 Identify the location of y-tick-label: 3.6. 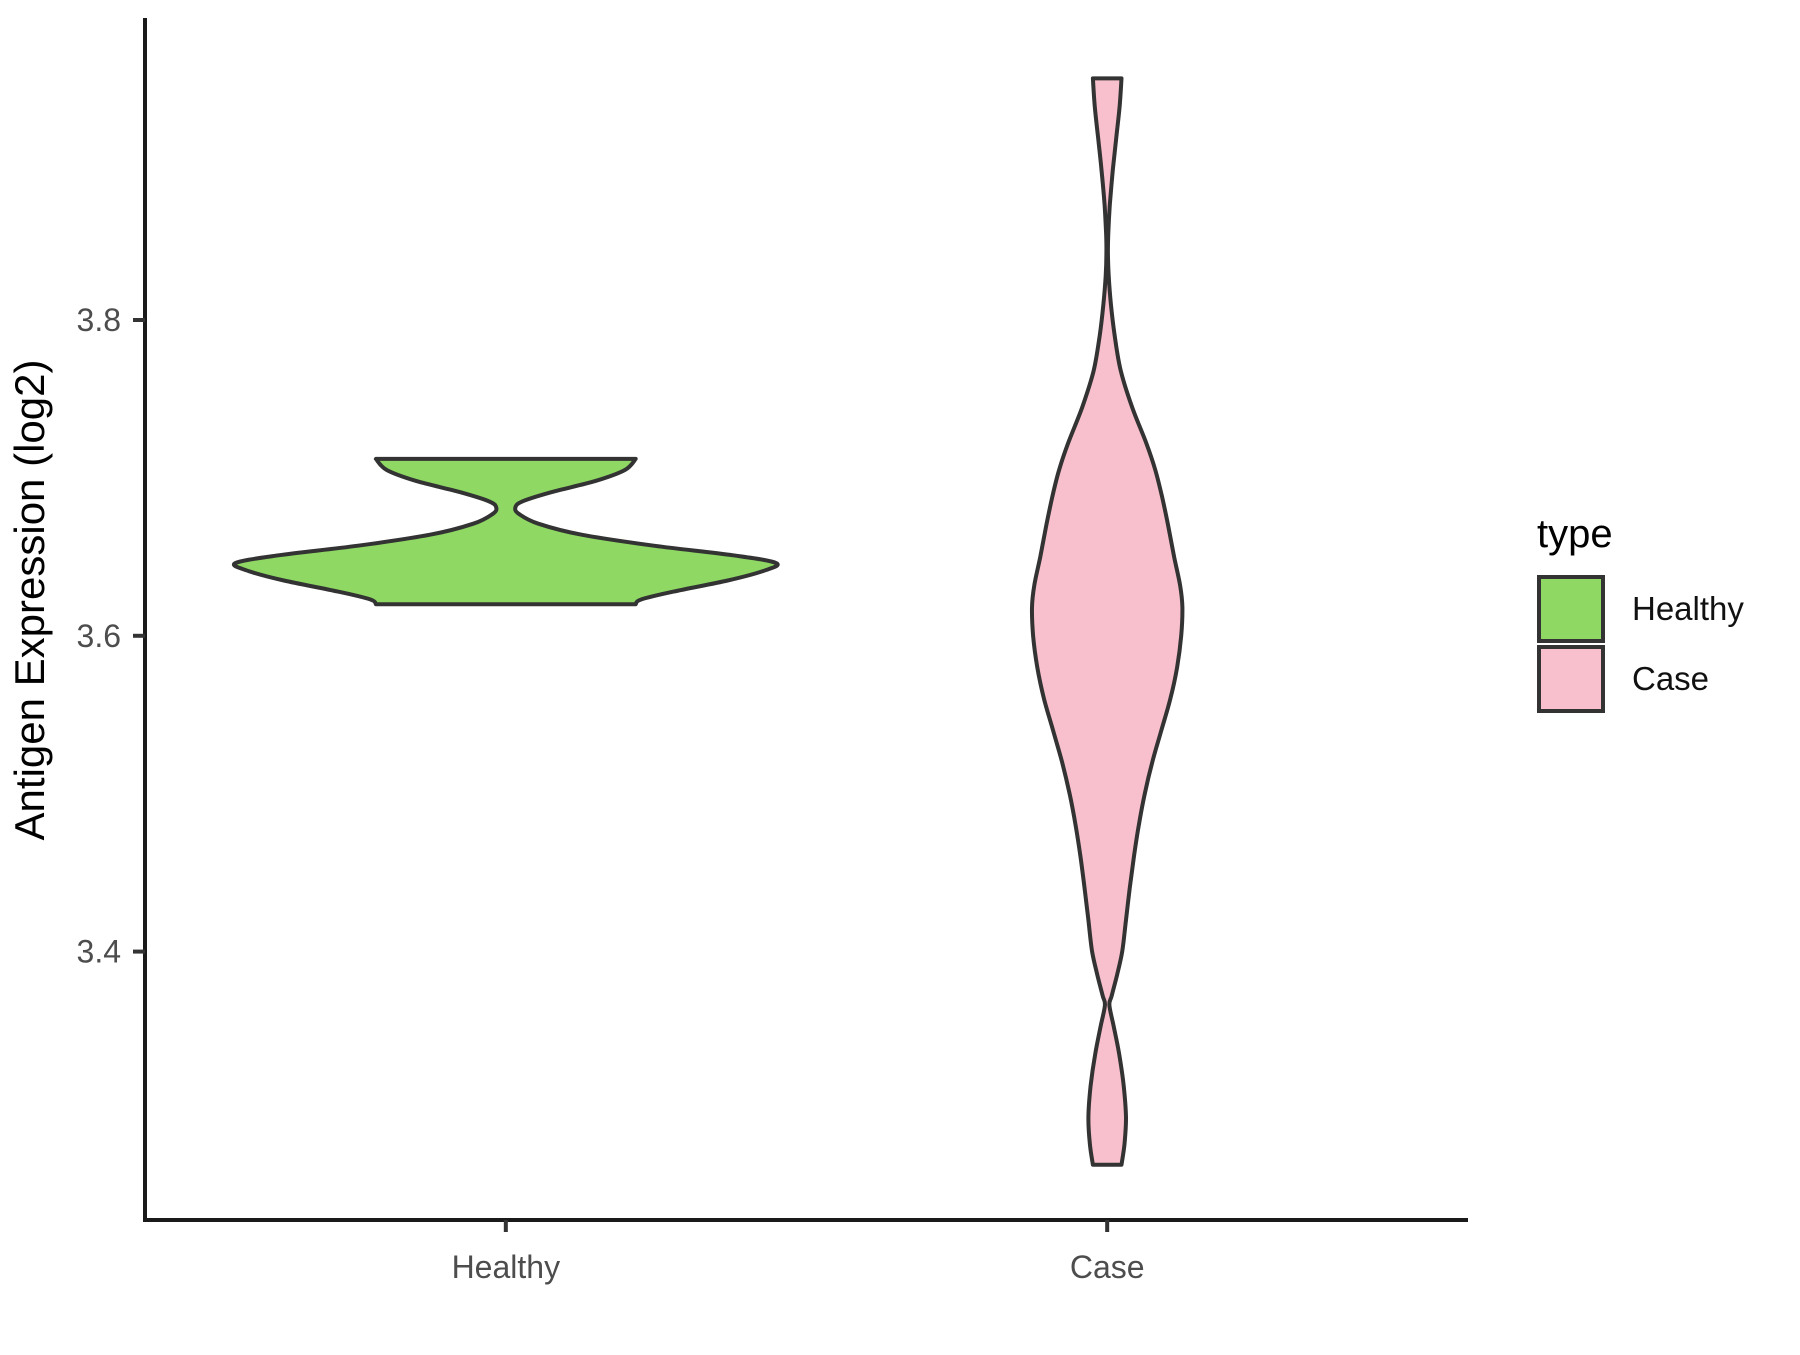
(99, 636).